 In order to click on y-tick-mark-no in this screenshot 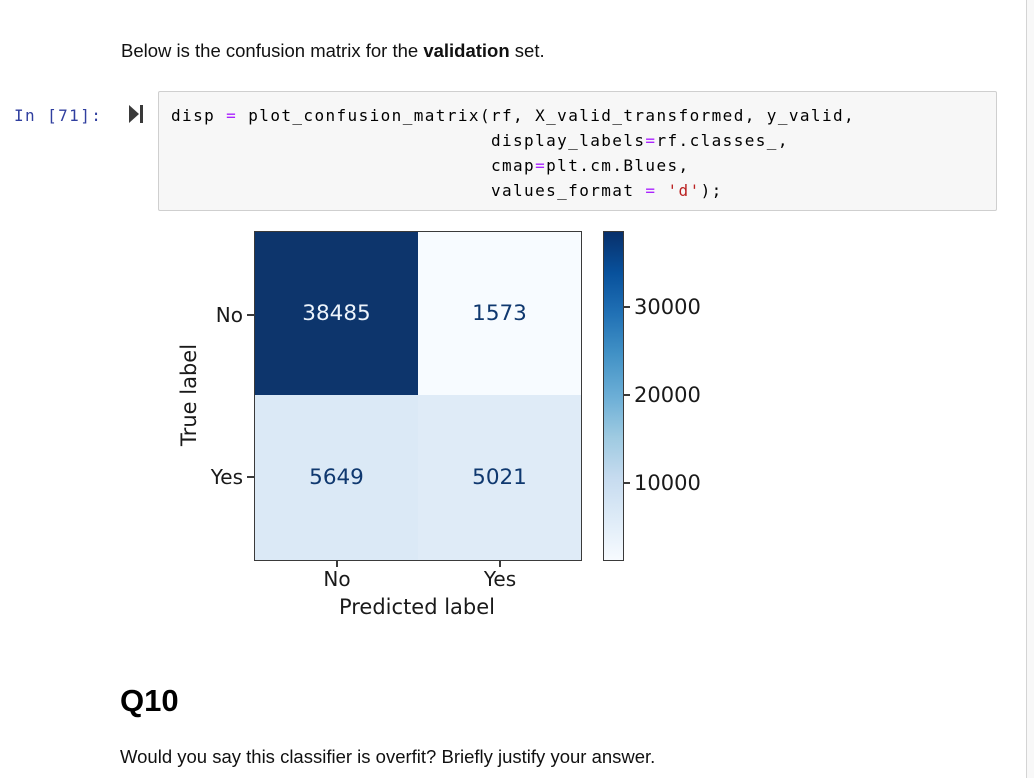, I will do `click(250, 315)`.